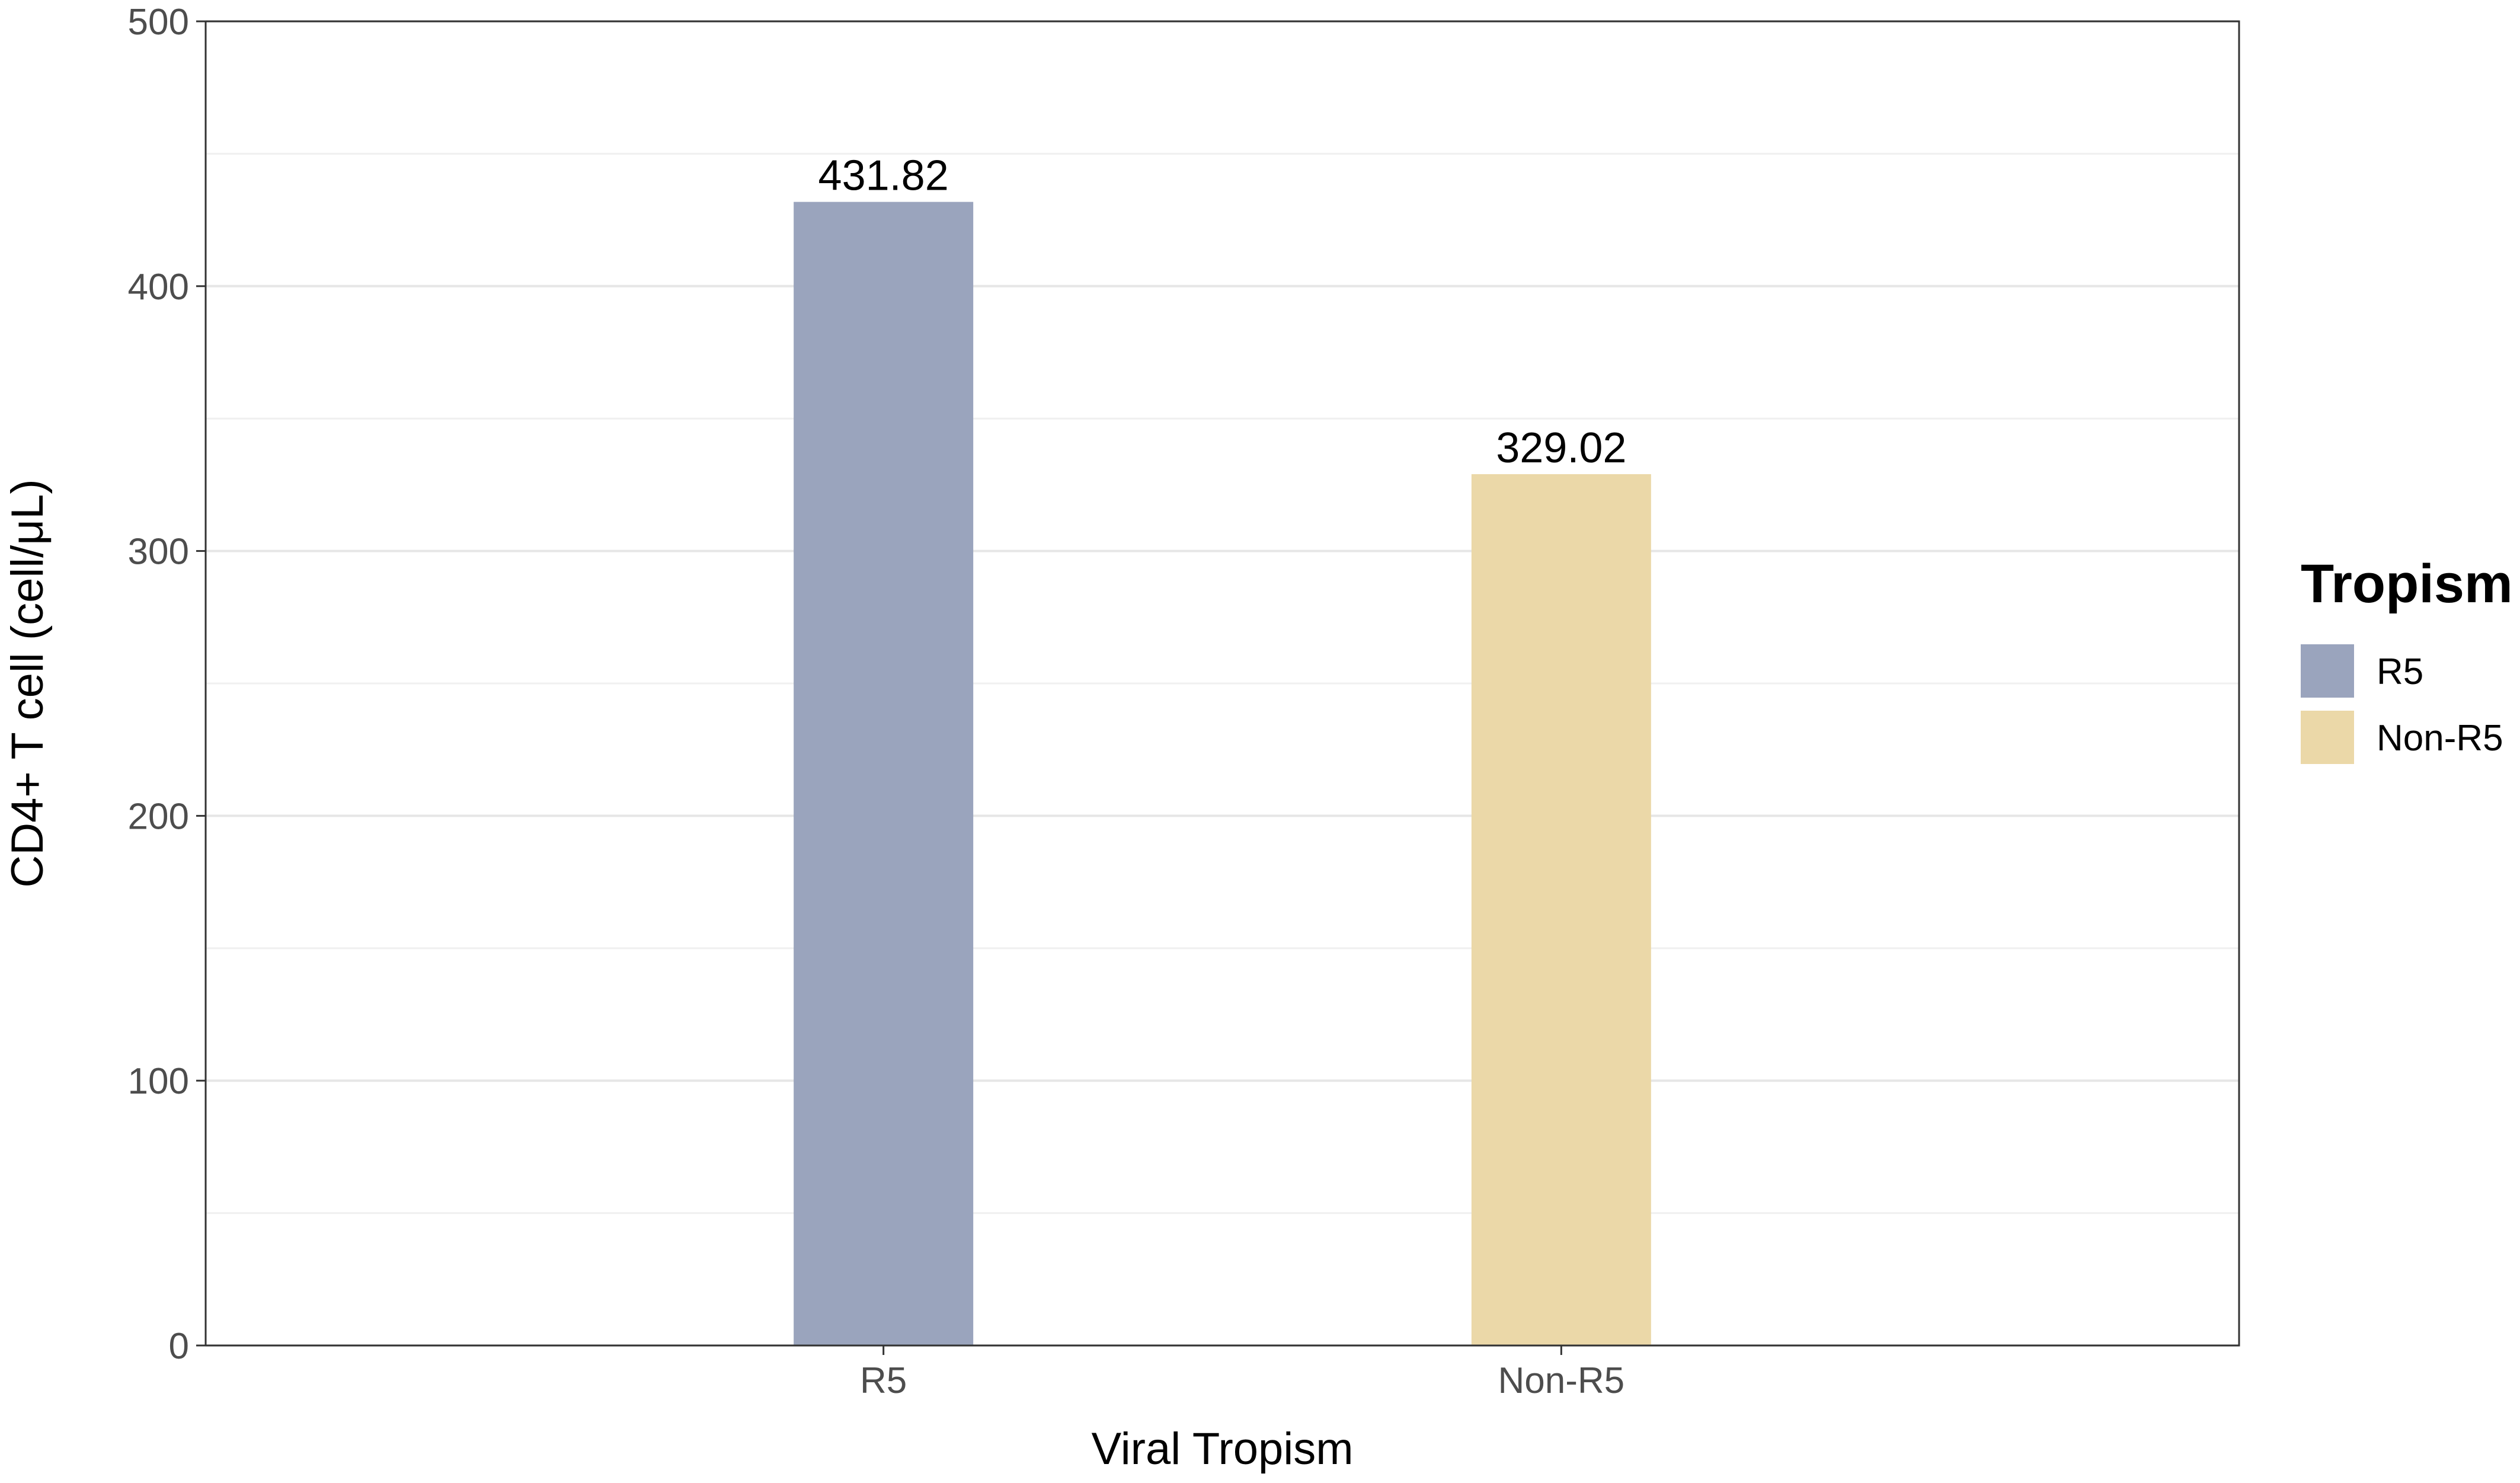  Describe the element at coordinates (1561, 910) in the screenshot. I see `bar-non-r5` at that location.